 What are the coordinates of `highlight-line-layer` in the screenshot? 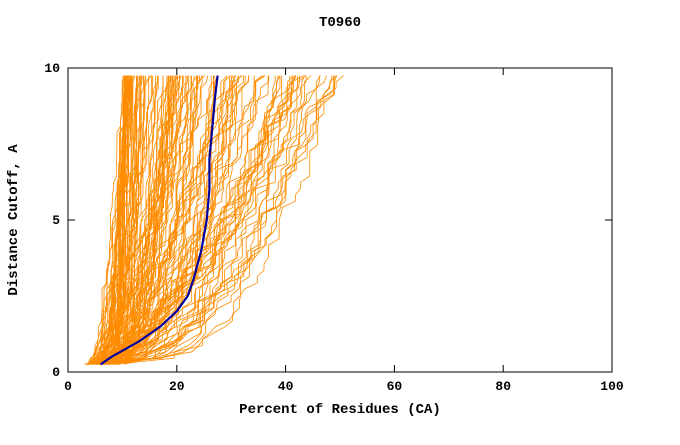 It's located at (159, 220).